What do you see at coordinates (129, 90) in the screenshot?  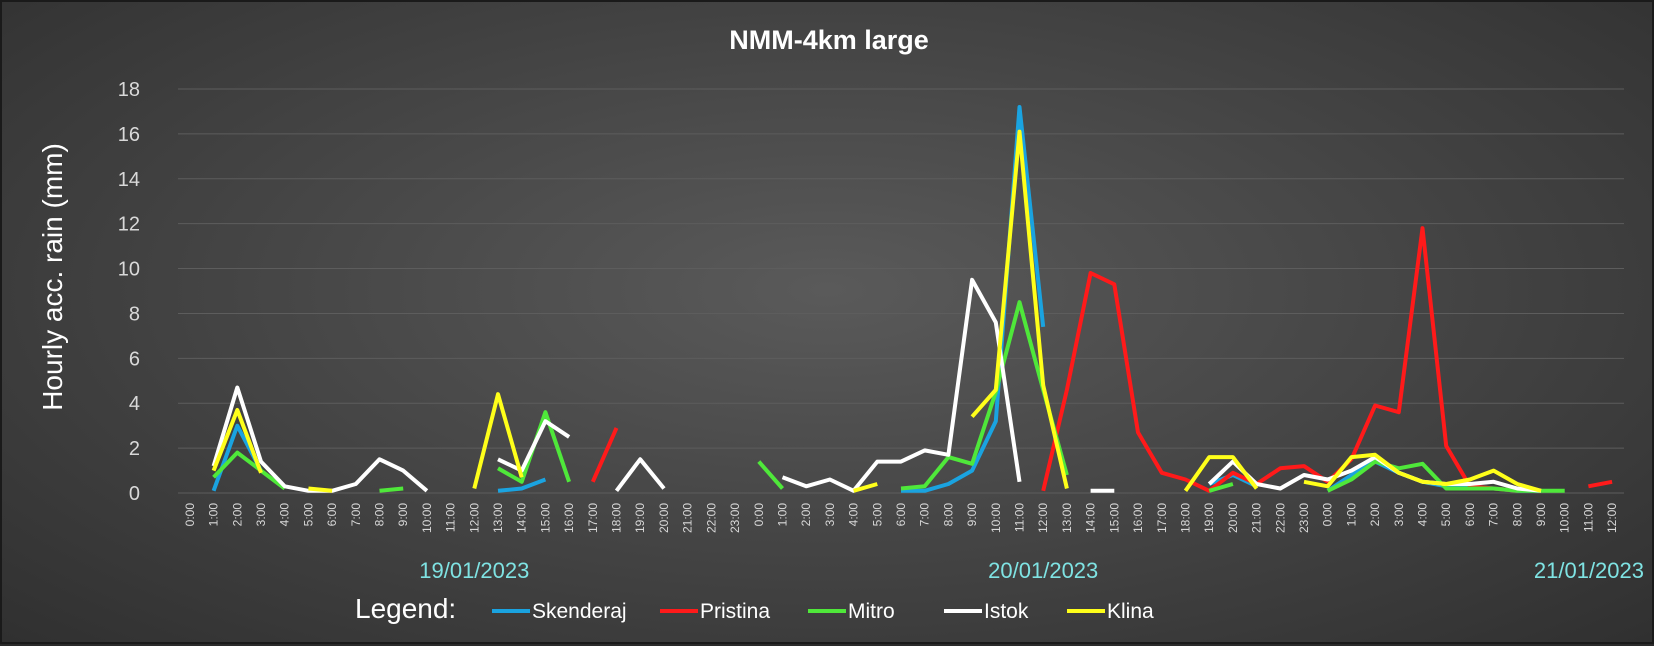 I see `y-tick-label: 18` at bounding box center [129, 90].